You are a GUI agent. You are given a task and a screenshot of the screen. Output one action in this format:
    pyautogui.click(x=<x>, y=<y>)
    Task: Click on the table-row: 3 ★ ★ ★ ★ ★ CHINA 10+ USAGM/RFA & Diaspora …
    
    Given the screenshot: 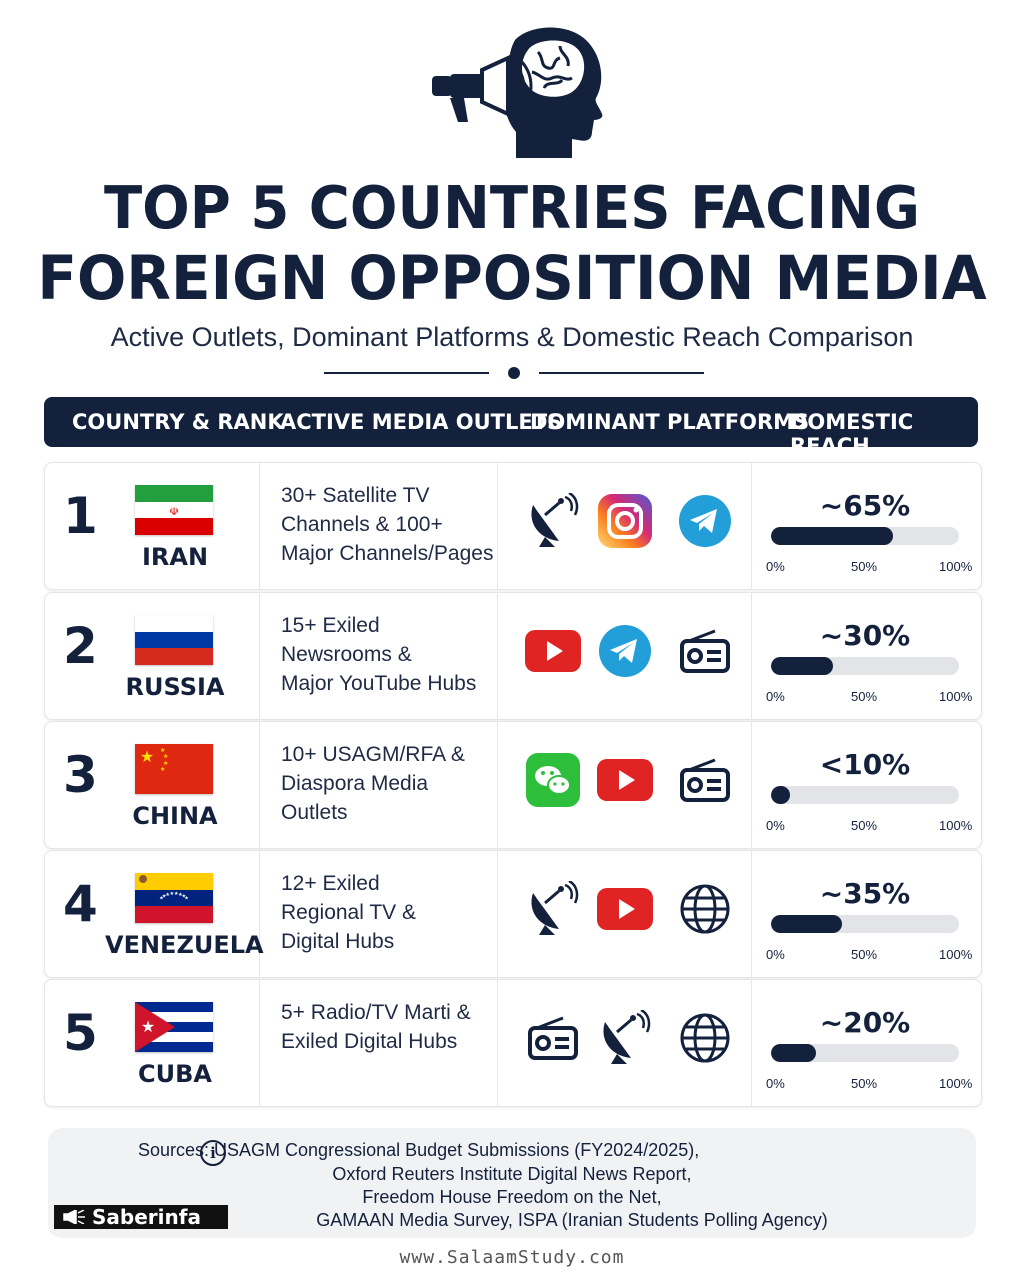 What is the action you would take?
    pyautogui.click(x=513, y=785)
    